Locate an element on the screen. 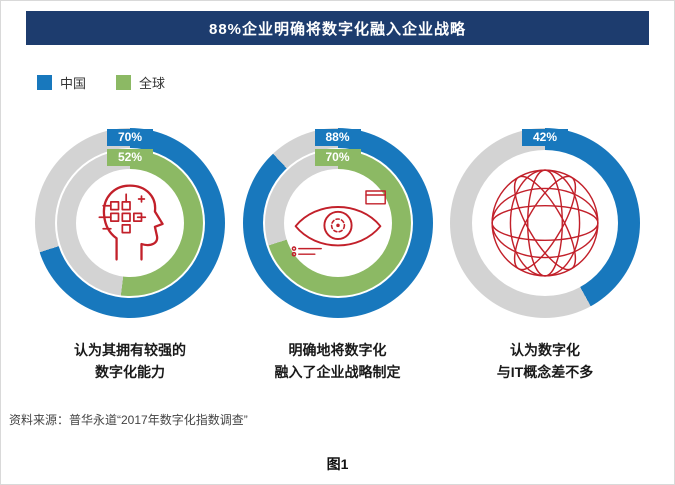 This screenshot has height=485, width=675. wireframe-globe-icon is located at coordinates (545, 223).